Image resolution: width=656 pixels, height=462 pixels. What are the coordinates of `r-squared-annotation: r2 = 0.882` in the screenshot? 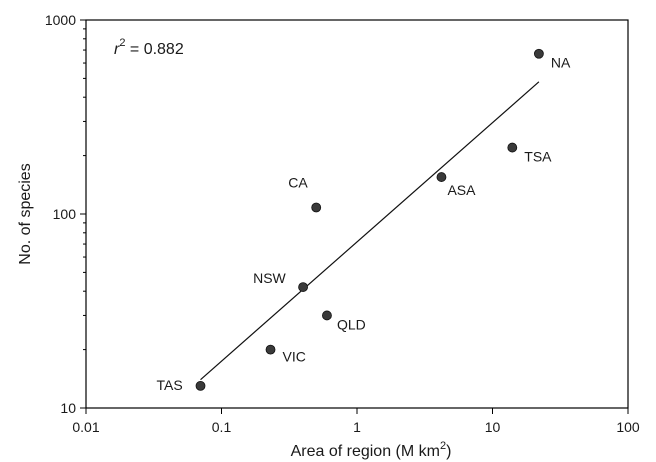 It's located at (149, 47).